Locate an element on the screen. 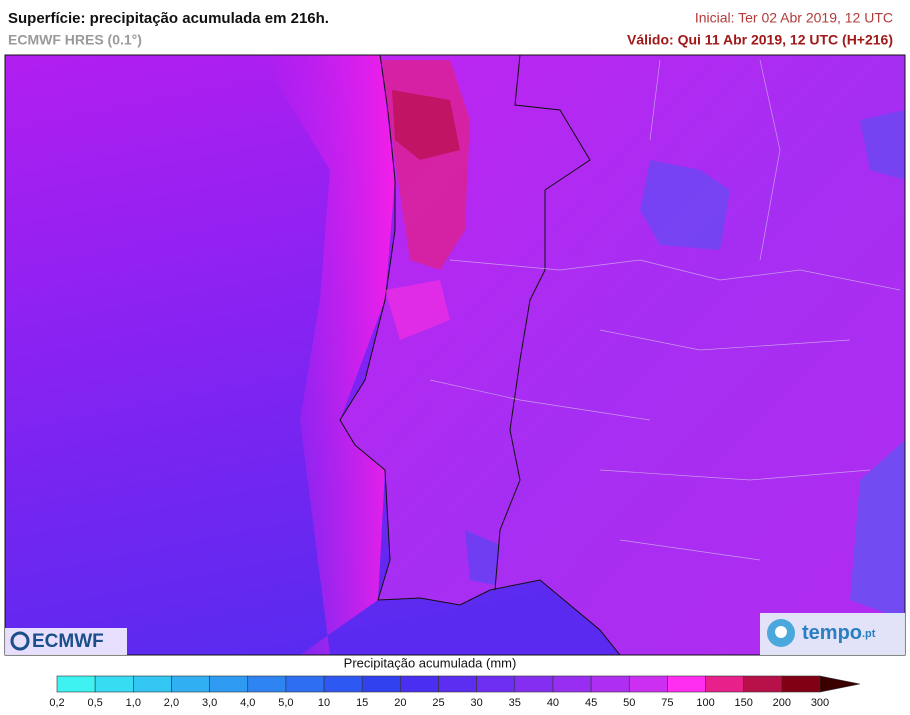 Image resolution: width=910 pixels, height=715 pixels. ecmwf-logo-box is located at coordinates (66, 641).